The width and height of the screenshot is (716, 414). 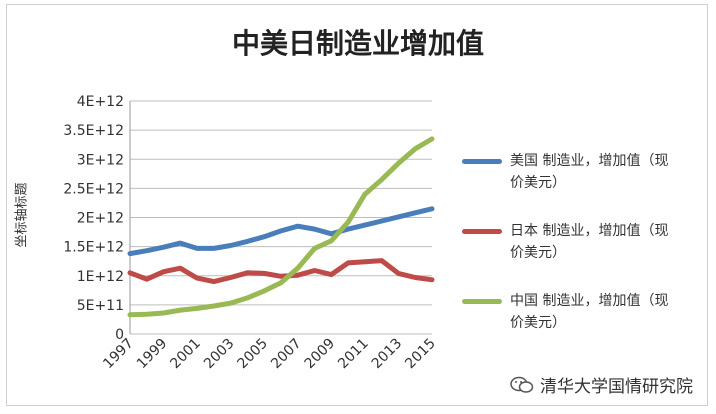 What do you see at coordinates (357, 43) in the screenshot?
I see `chart-title: 中美日制造业增加值` at bounding box center [357, 43].